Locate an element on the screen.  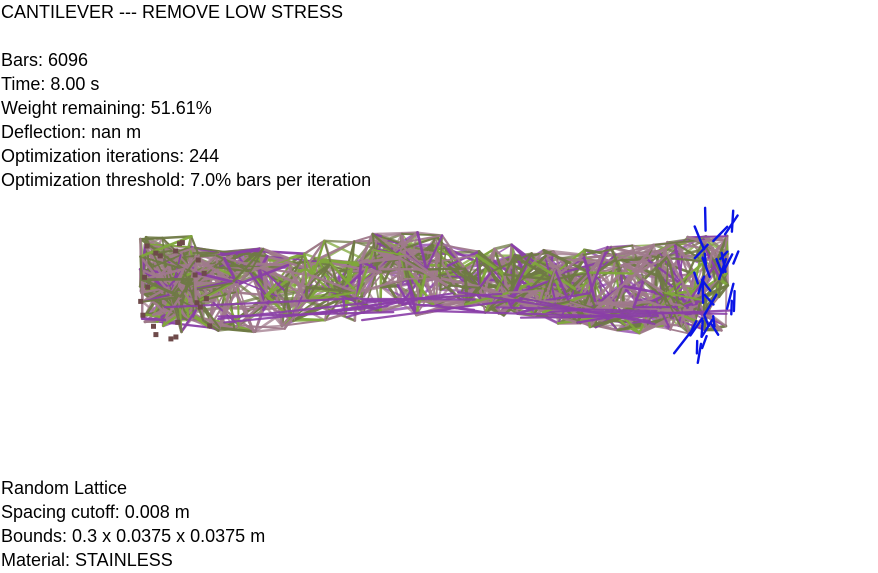
material-readout: Material: STAINLESS is located at coordinates (87, 560).